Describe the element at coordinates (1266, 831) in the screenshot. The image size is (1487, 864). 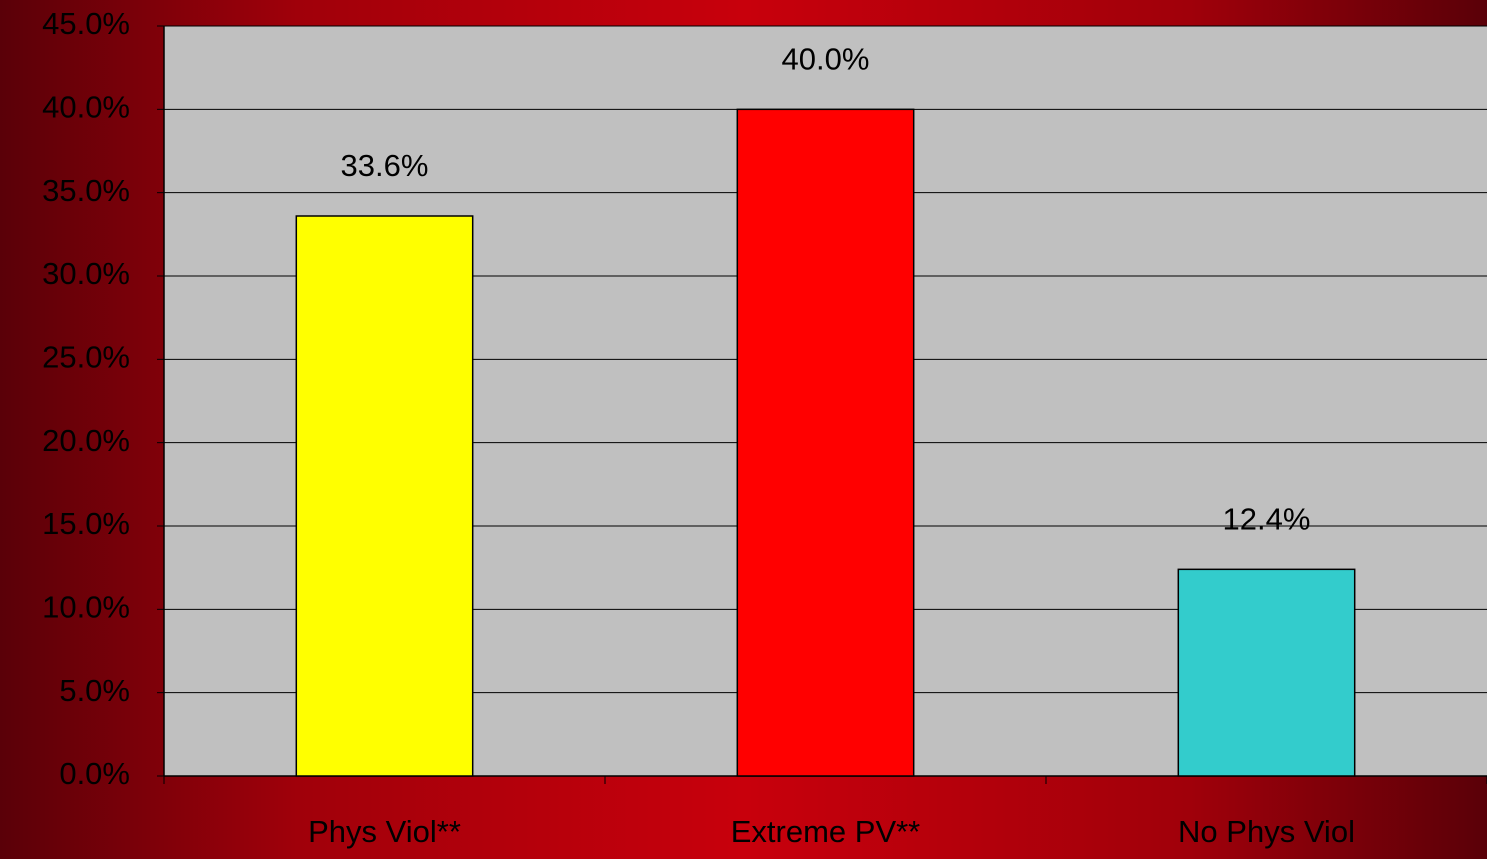
I see `x-tick-label: No Phys Viol` at that location.